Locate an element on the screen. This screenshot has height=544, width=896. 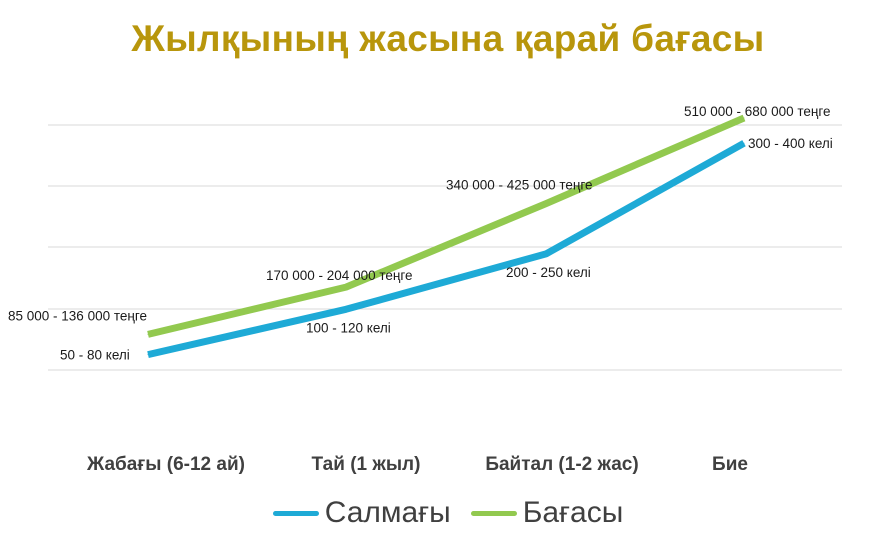
data-label-weight-2: 100 - 120 келі is located at coordinates (348, 327).